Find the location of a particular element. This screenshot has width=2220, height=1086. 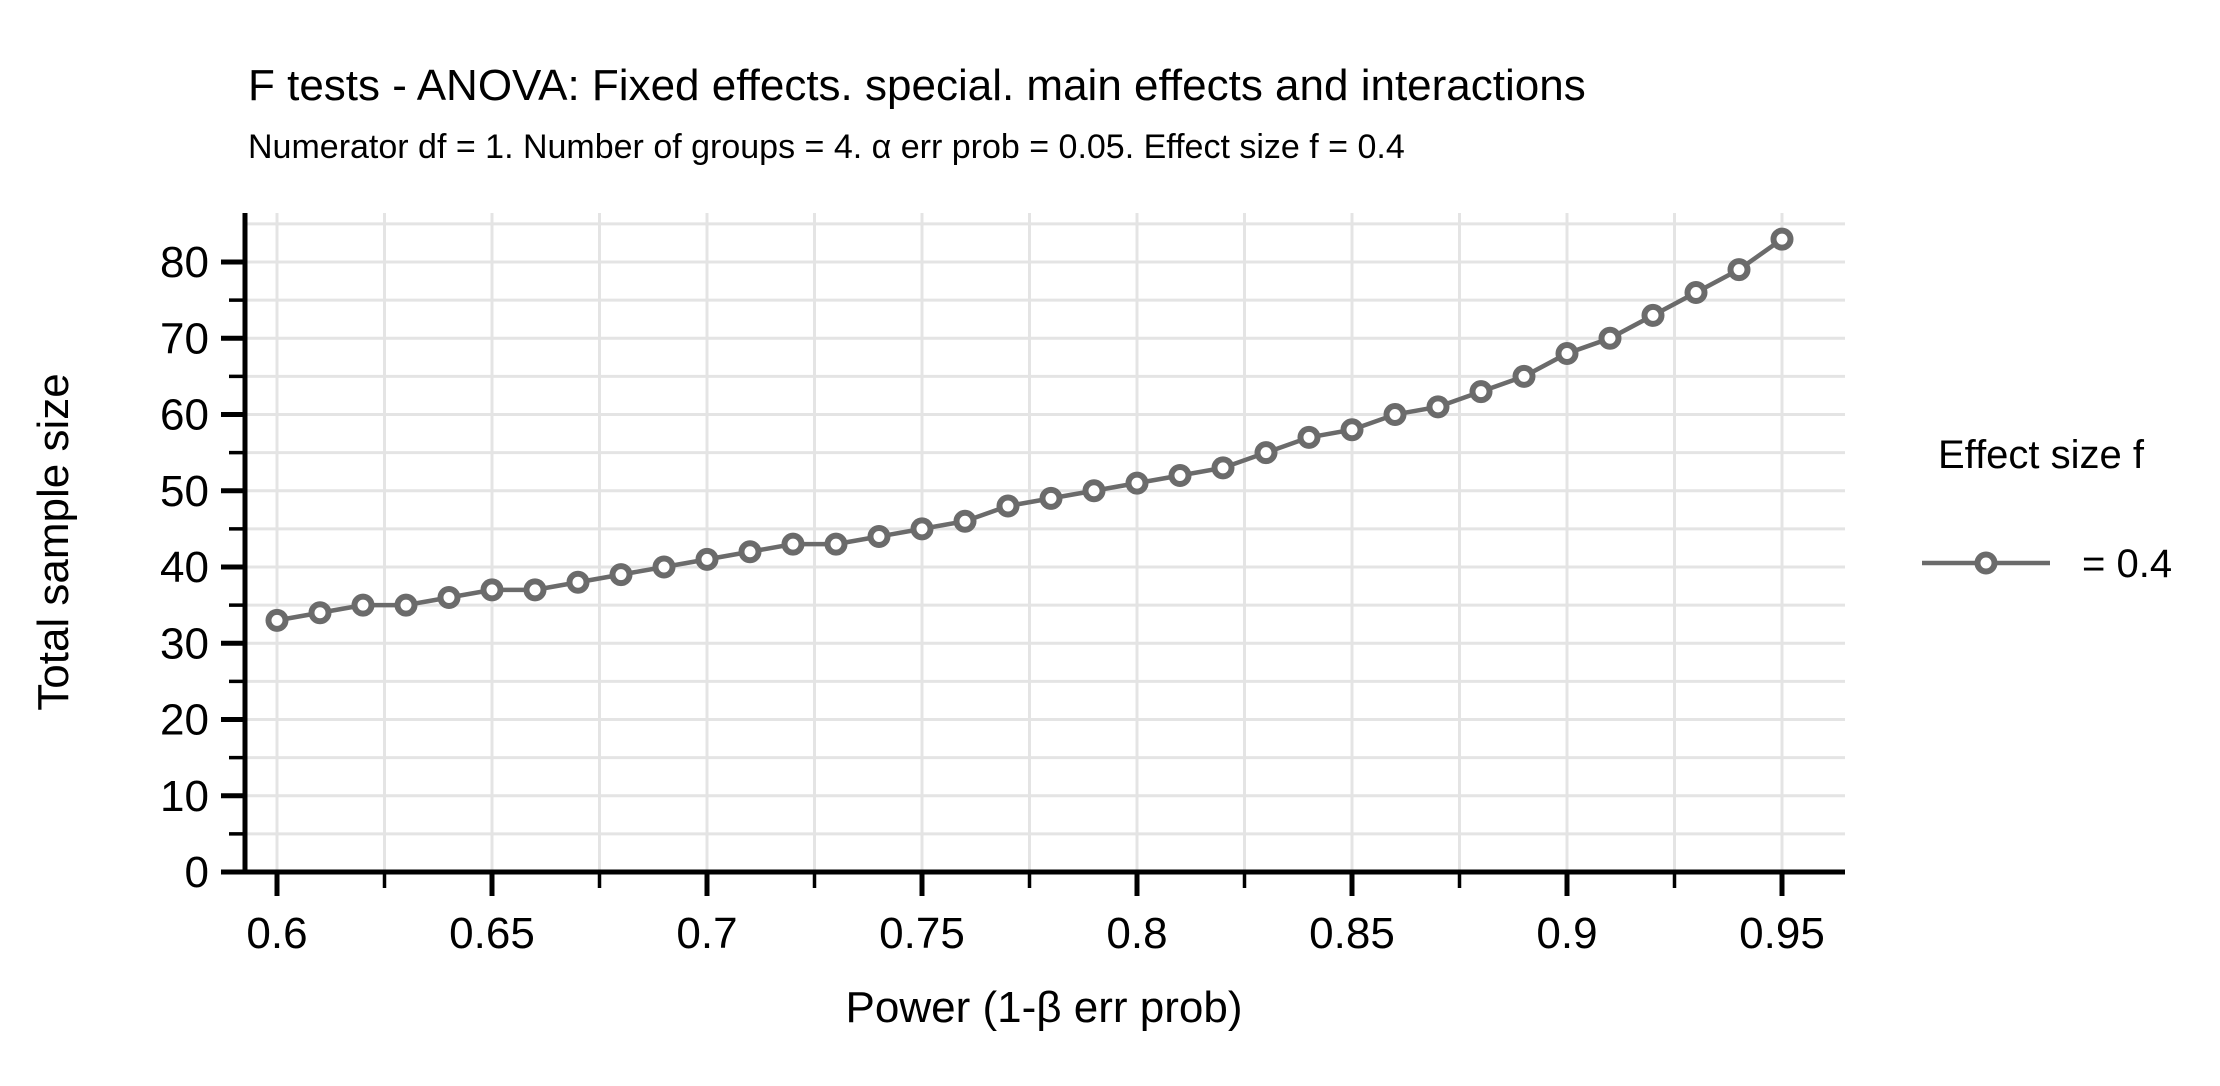

y-tick-label: 80 is located at coordinates (184, 262).